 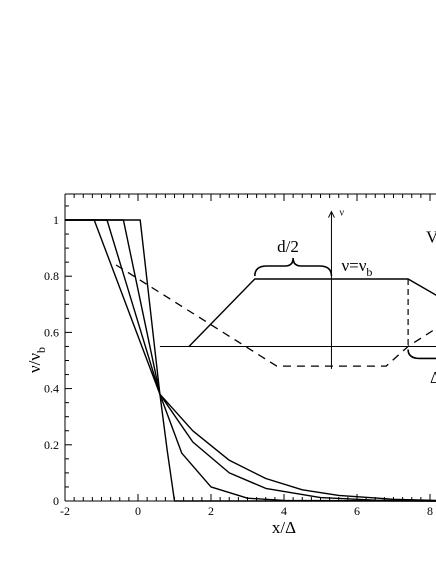 I want to click on y-tick-label: 0.4, so click(x=51, y=389).